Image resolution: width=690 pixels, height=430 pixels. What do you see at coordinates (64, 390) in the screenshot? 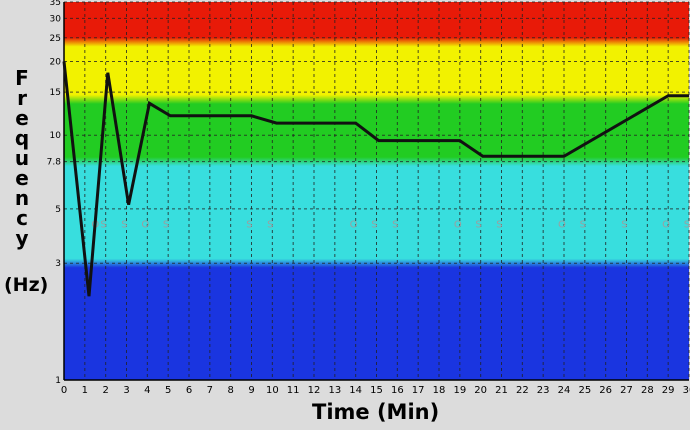
I see `x-tick-label: 0` at bounding box center [64, 390].